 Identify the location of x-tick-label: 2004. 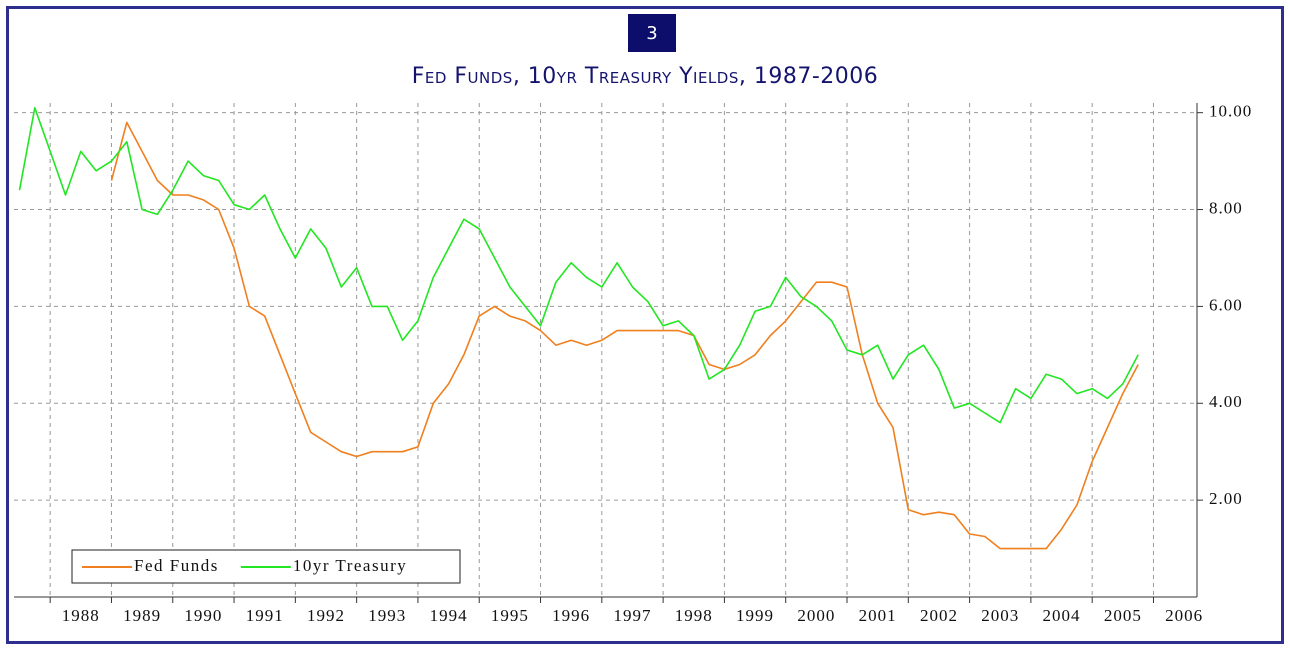
(1062, 615).